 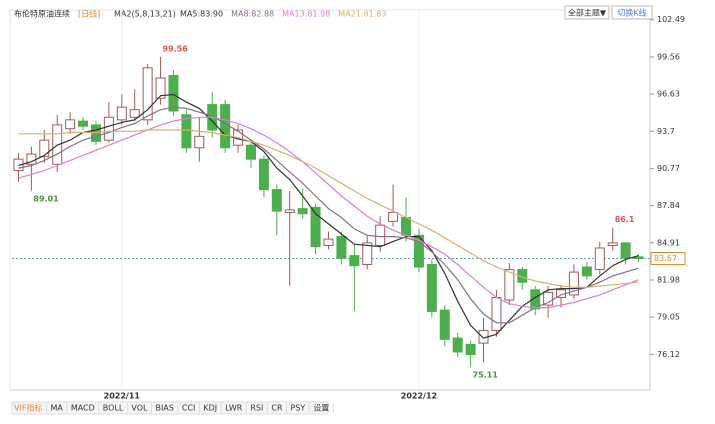 I want to click on y-tick-label: 90.77, so click(x=668, y=168).